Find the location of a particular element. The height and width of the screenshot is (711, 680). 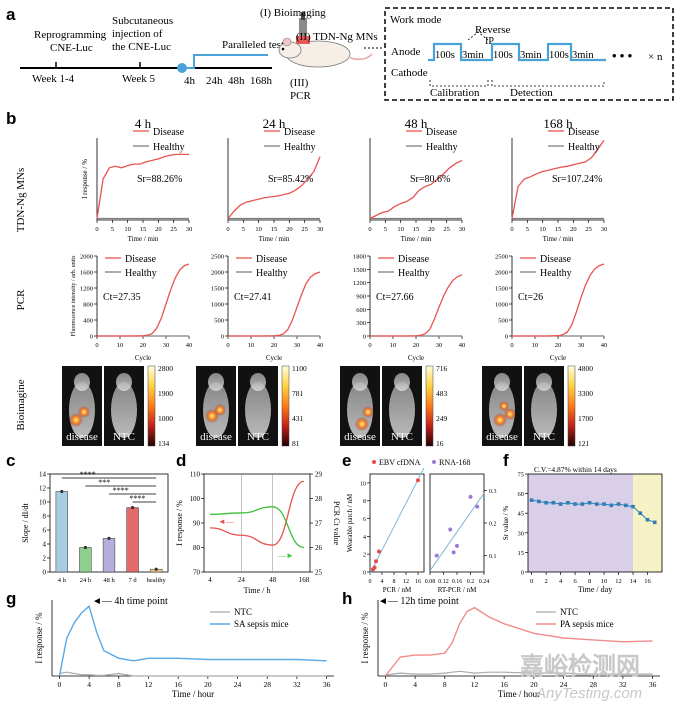

pcr-ylabel: Fluorescence intensity / arb. units is located at coordinates (74, 295).